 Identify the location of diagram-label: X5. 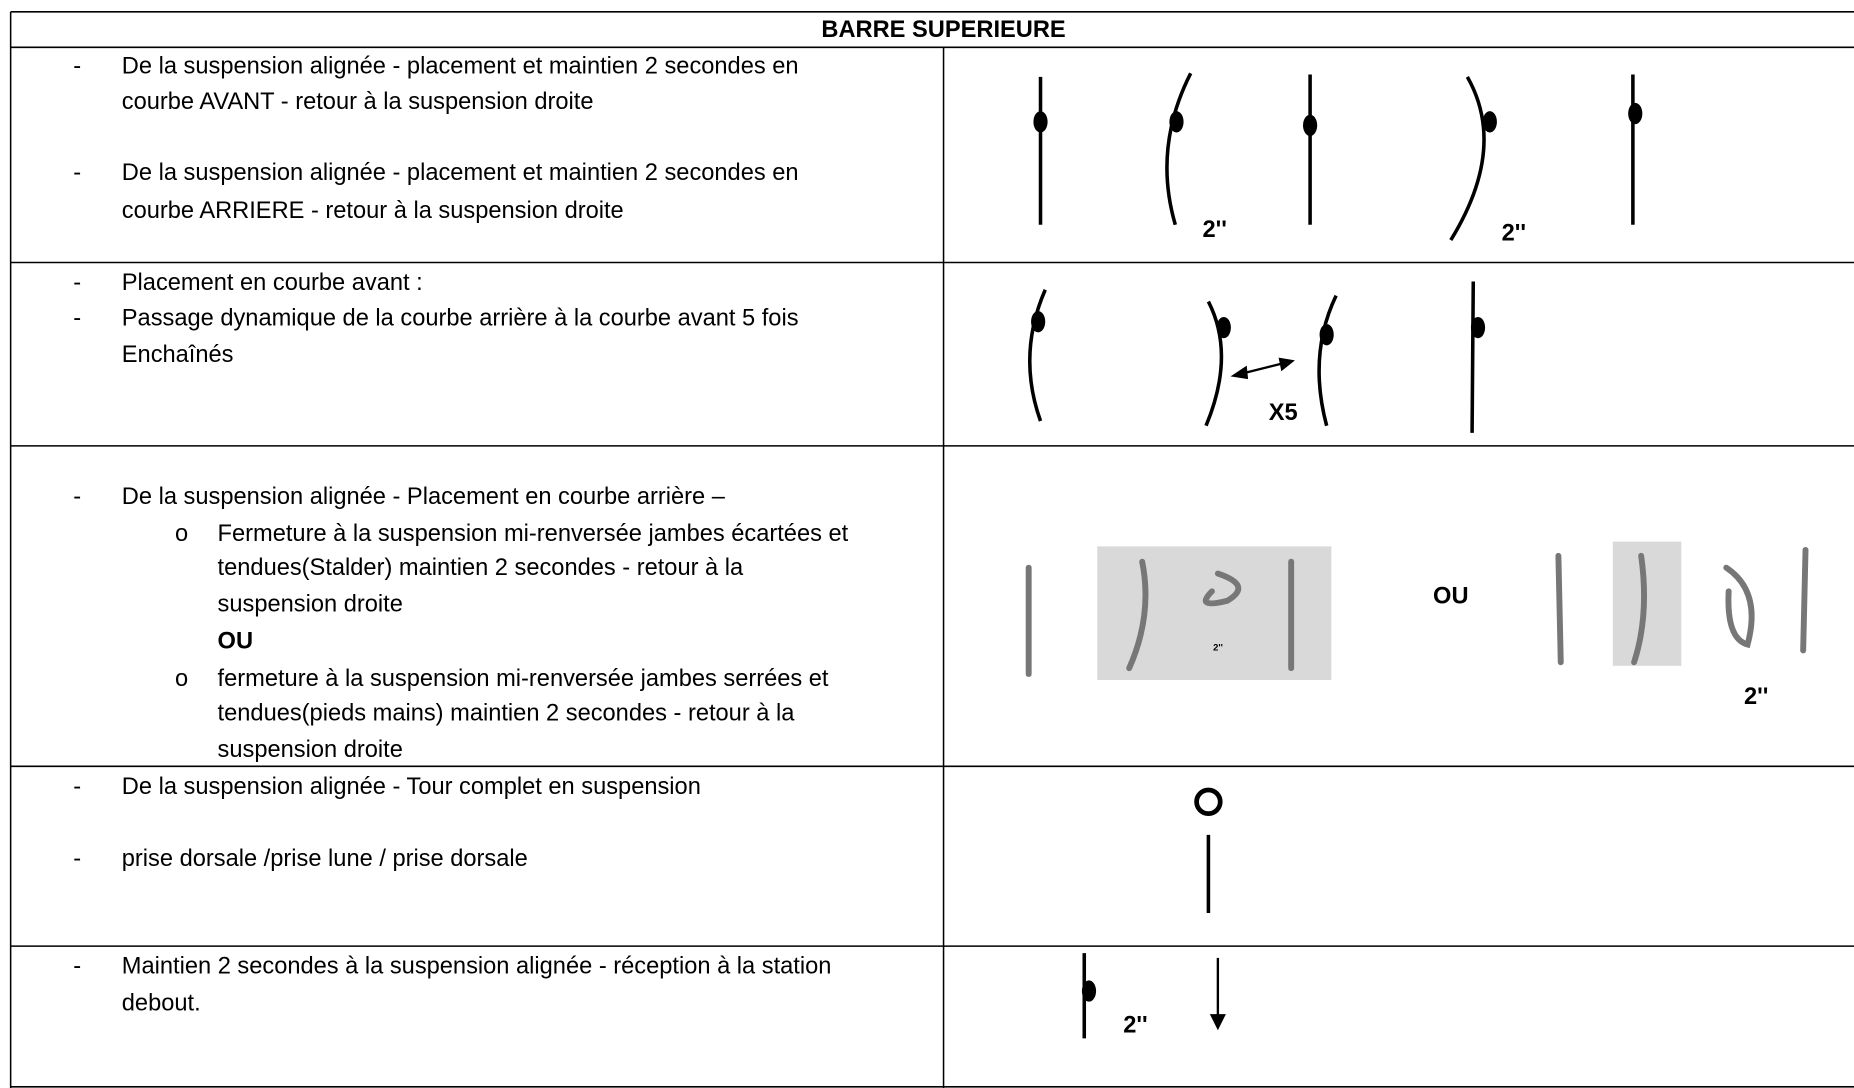
(1283, 413).